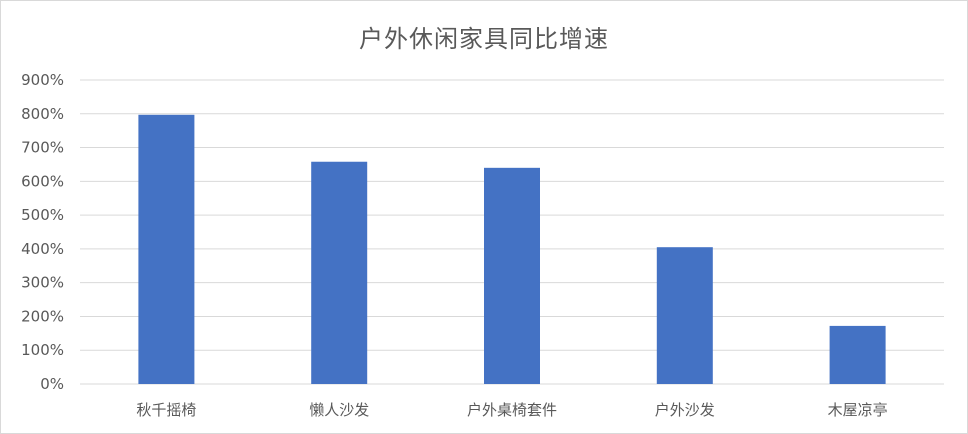  What do you see at coordinates (42, 249) in the screenshot?
I see `y-tick-label: 400%` at bounding box center [42, 249].